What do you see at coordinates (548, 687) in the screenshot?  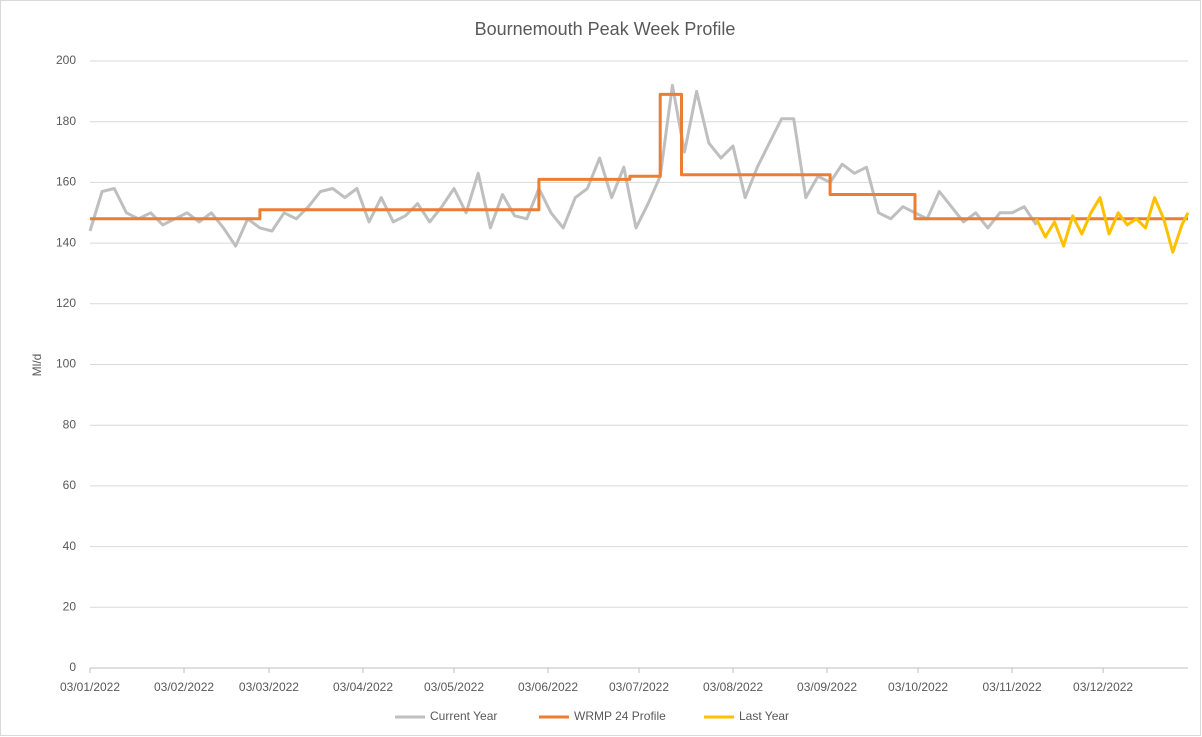 I see `x-tick-label: 03/06/2022` at bounding box center [548, 687].